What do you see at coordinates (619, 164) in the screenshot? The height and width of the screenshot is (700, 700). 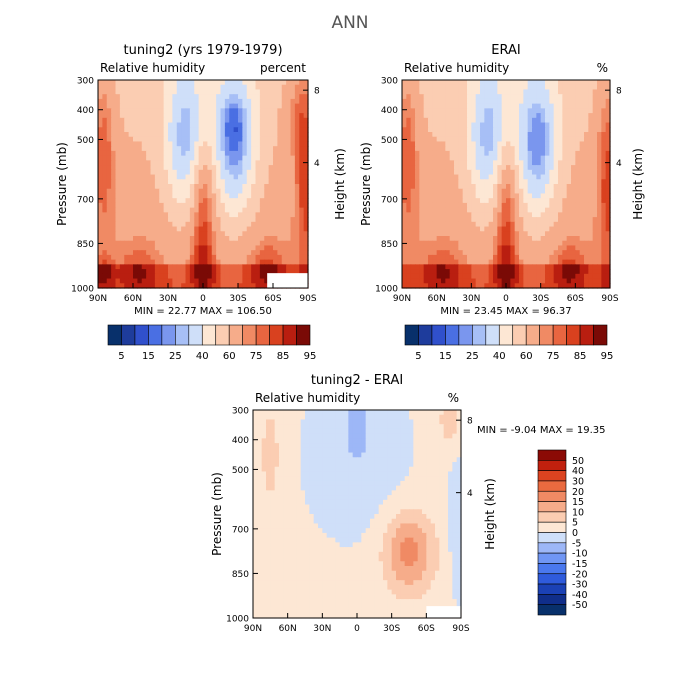 I see `y2-tick-label: 4` at bounding box center [619, 164].